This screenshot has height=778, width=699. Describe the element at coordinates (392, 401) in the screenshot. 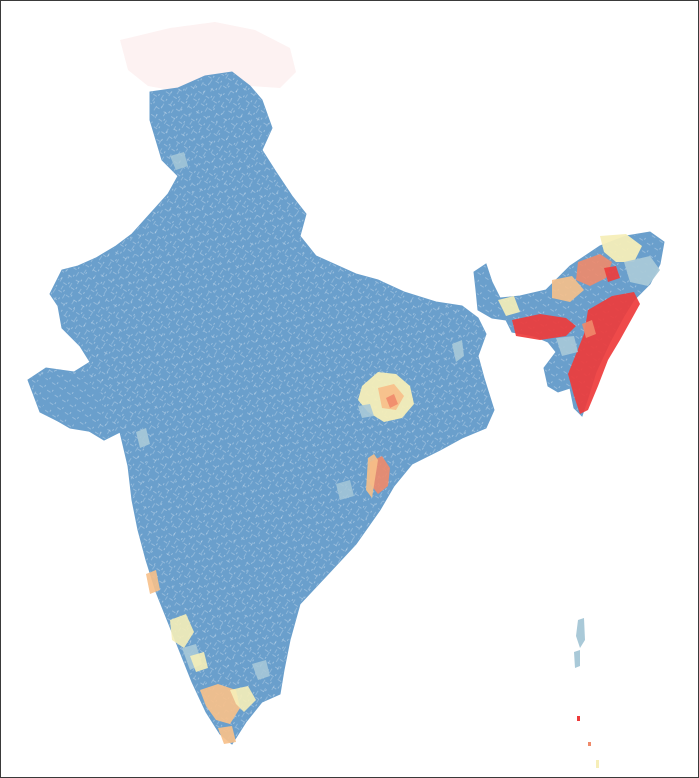

I see `jharkhand-salmon-spot` at that location.